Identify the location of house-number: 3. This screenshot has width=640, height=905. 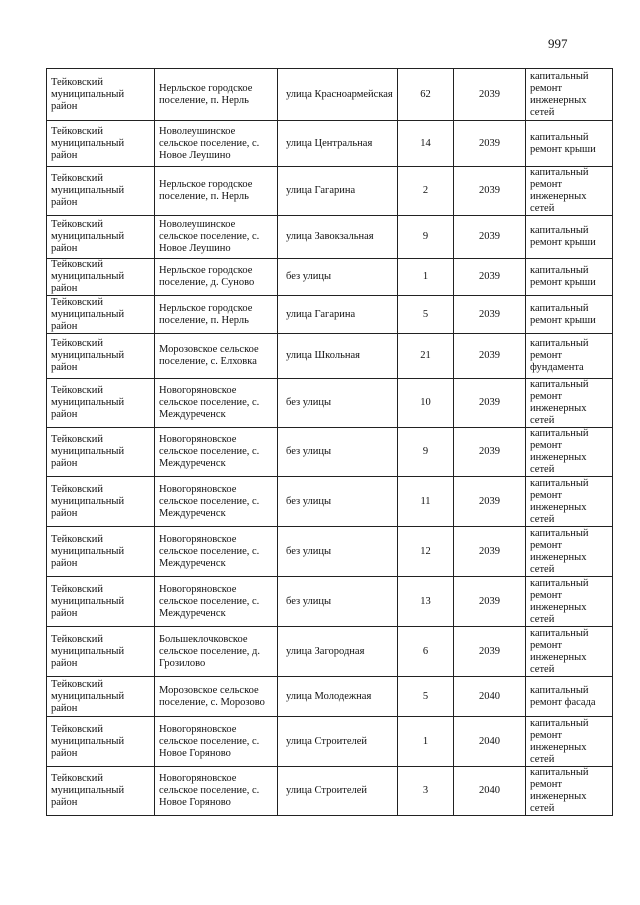
(425, 791).